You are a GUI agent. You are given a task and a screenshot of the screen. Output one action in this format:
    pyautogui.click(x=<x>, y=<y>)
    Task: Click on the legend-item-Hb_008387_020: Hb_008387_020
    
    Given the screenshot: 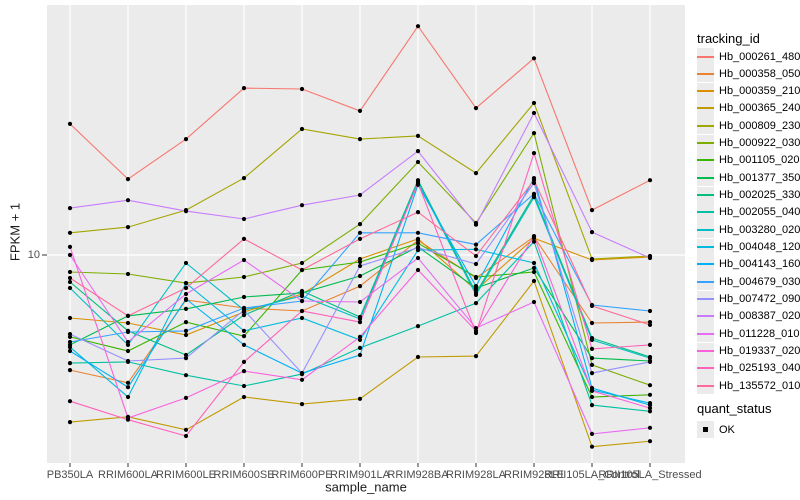 What is the action you would take?
    pyautogui.click(x=748, y=316)
    